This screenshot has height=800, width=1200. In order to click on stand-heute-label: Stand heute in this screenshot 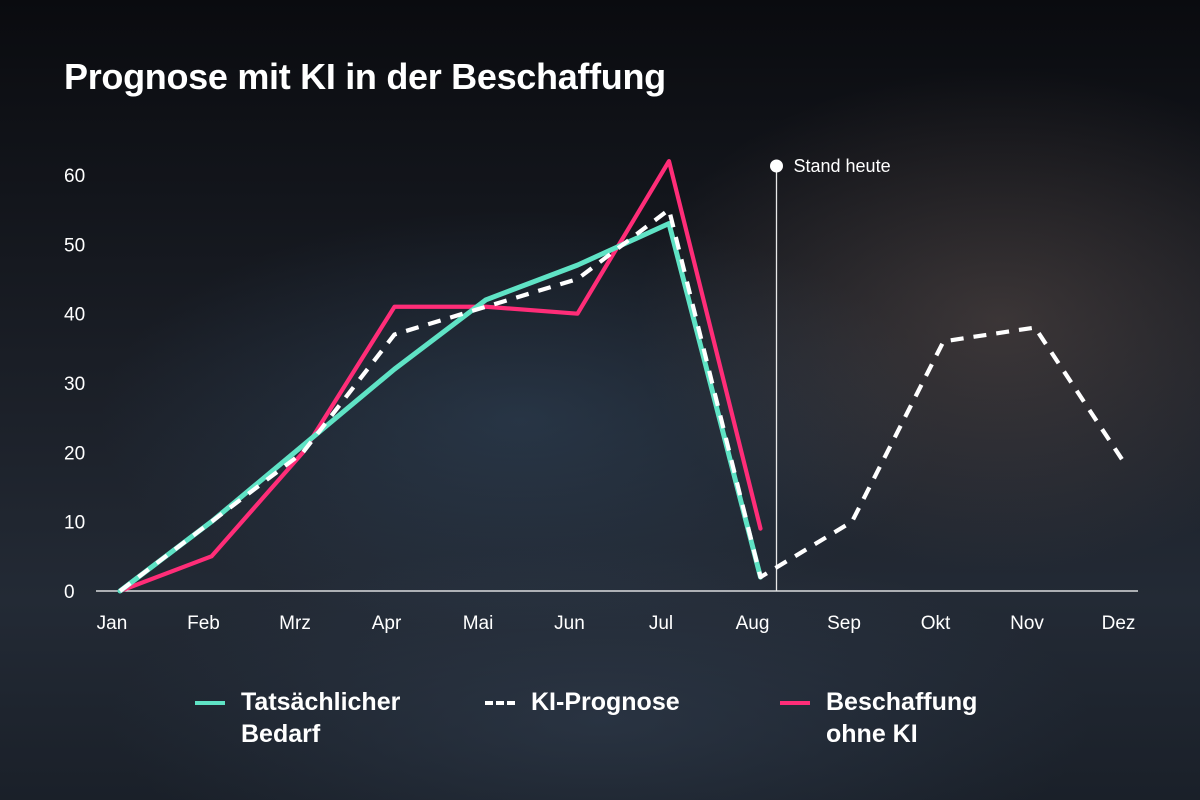, I will do `click(842, 166)`.